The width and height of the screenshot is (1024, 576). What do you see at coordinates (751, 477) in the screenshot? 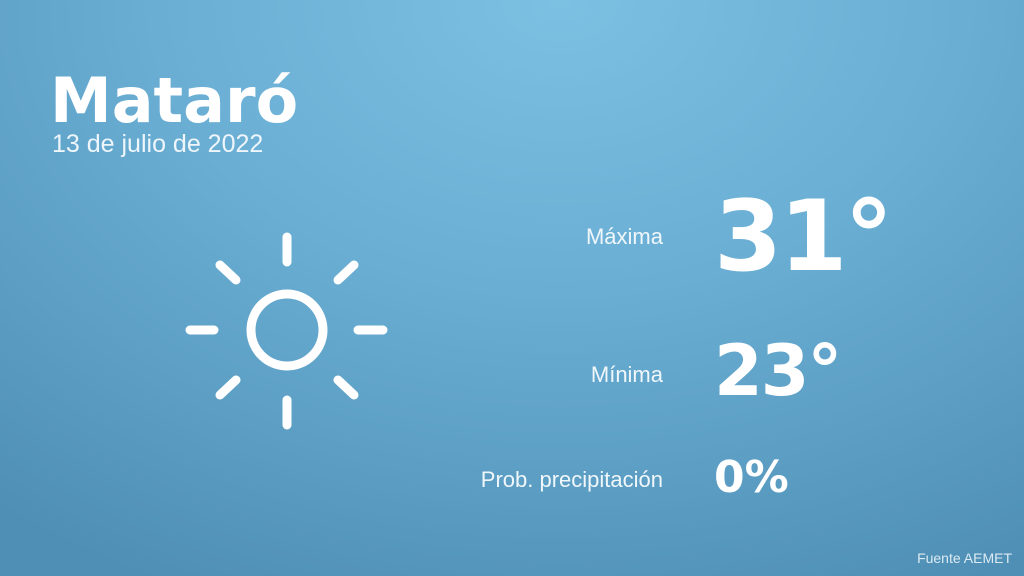
I see `precip-value: 0%` at bounding box center [751, 477].